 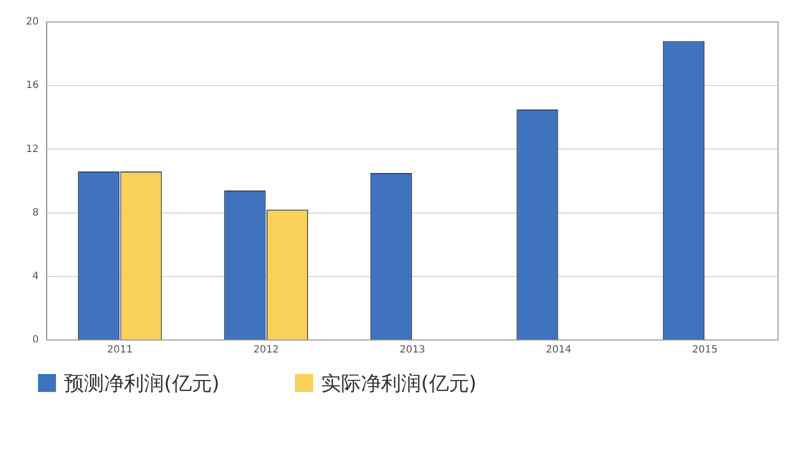 What do you see at coordinates (266, 350) in the screenshot?
I see `x-tick-label: 2012` at bounding box center [266, 350].